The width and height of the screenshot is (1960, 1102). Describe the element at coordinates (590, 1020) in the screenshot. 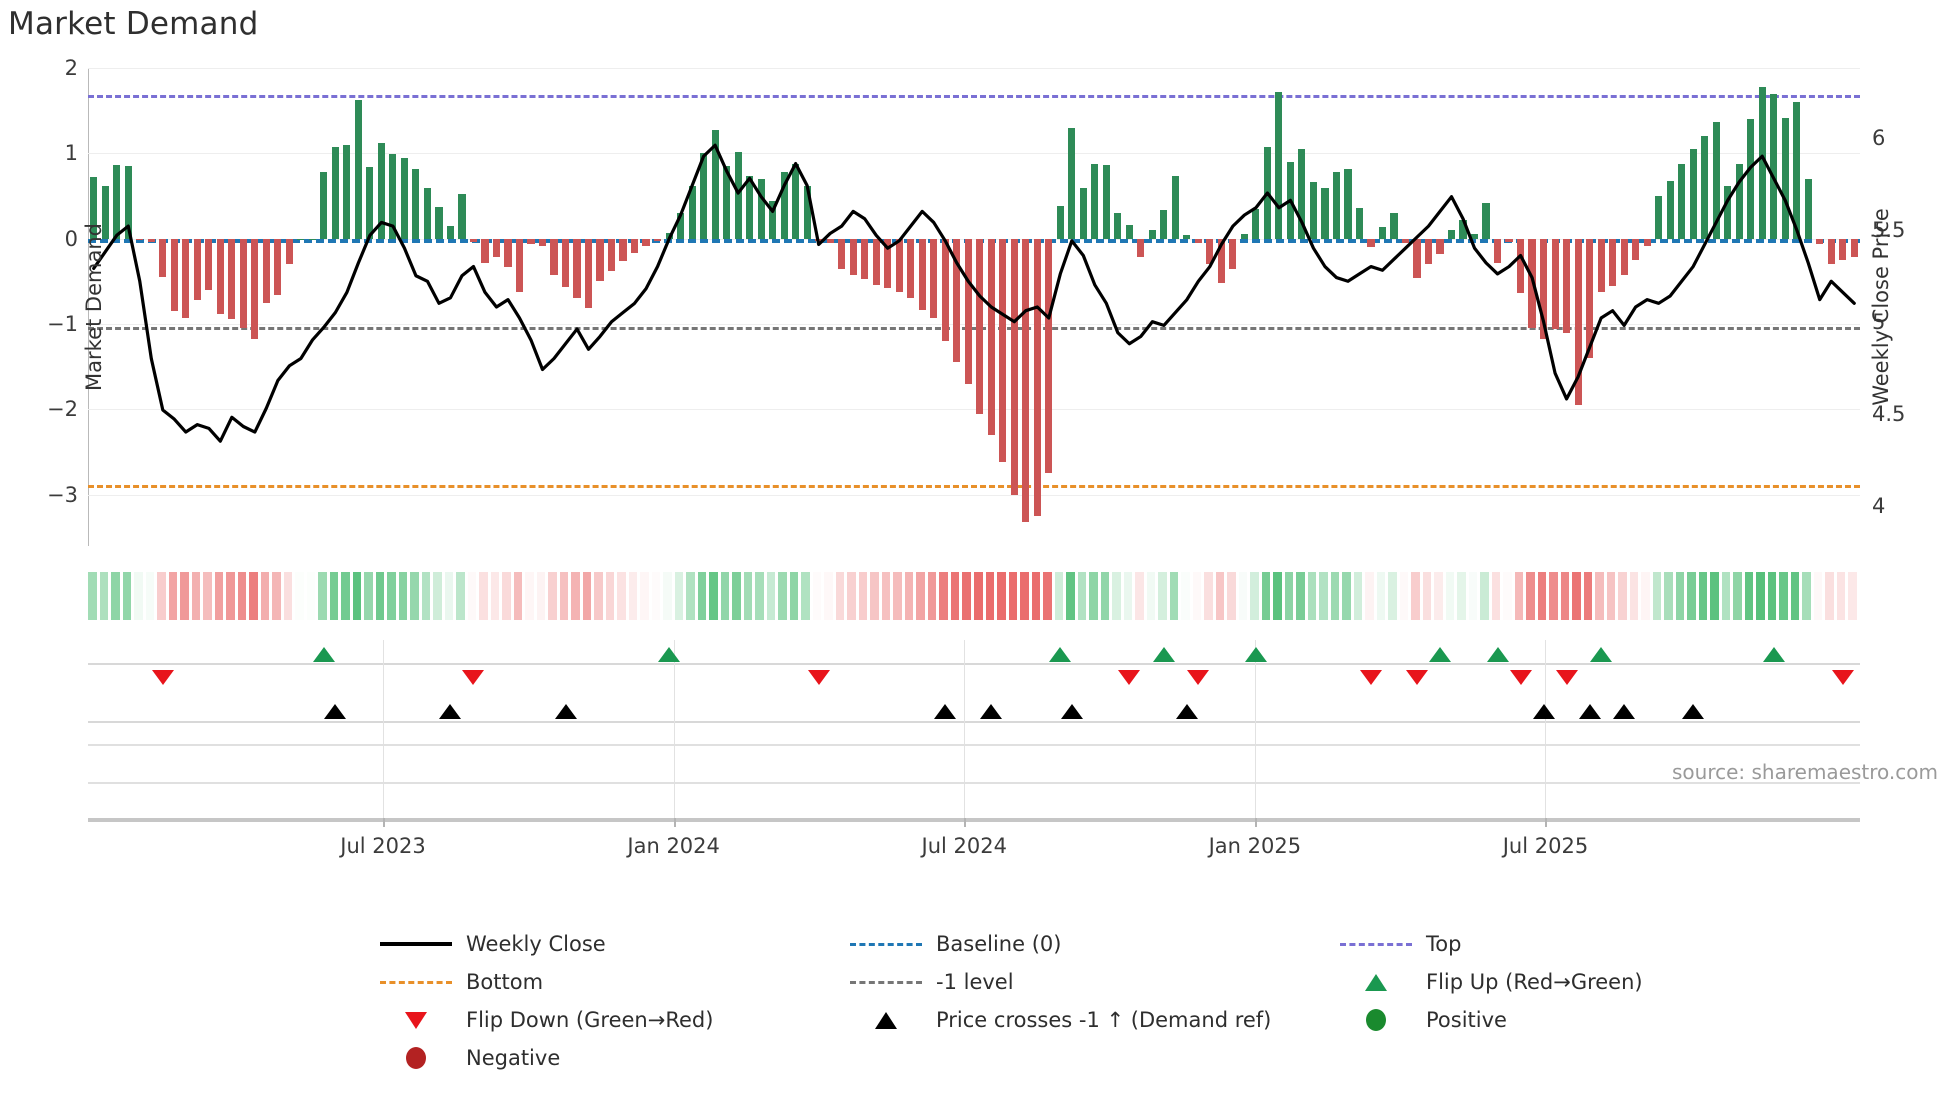

I see `legend-label: Flip Down (Green→Red)` at that location.